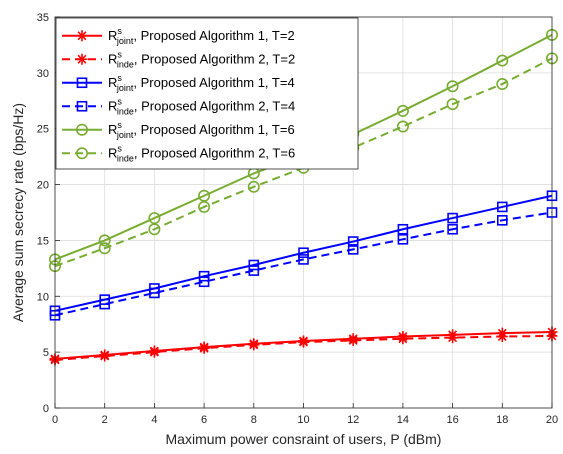 This screenshot has height=454, width=563. I want to click on x-tick-label: 14, so click(403, 420).